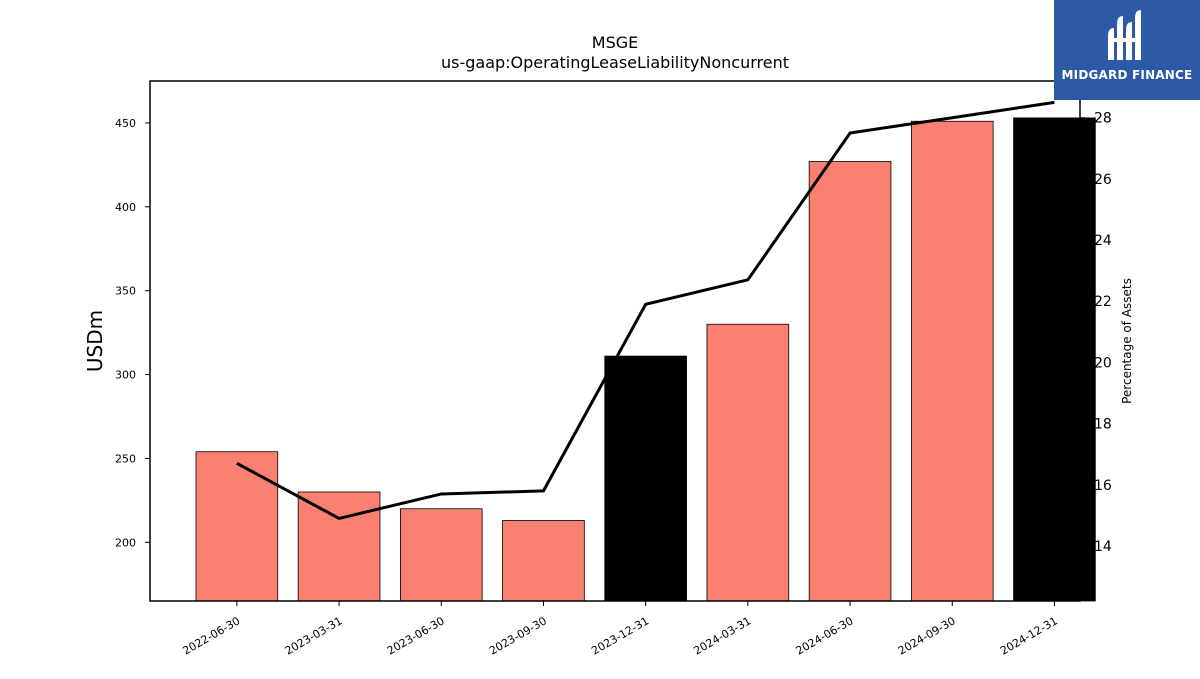 This screenshot has width=1200, height=679. Describe the element at coordinates (1103, 180) in the screenshot. I see `y2-tick-label: 26` at that location.